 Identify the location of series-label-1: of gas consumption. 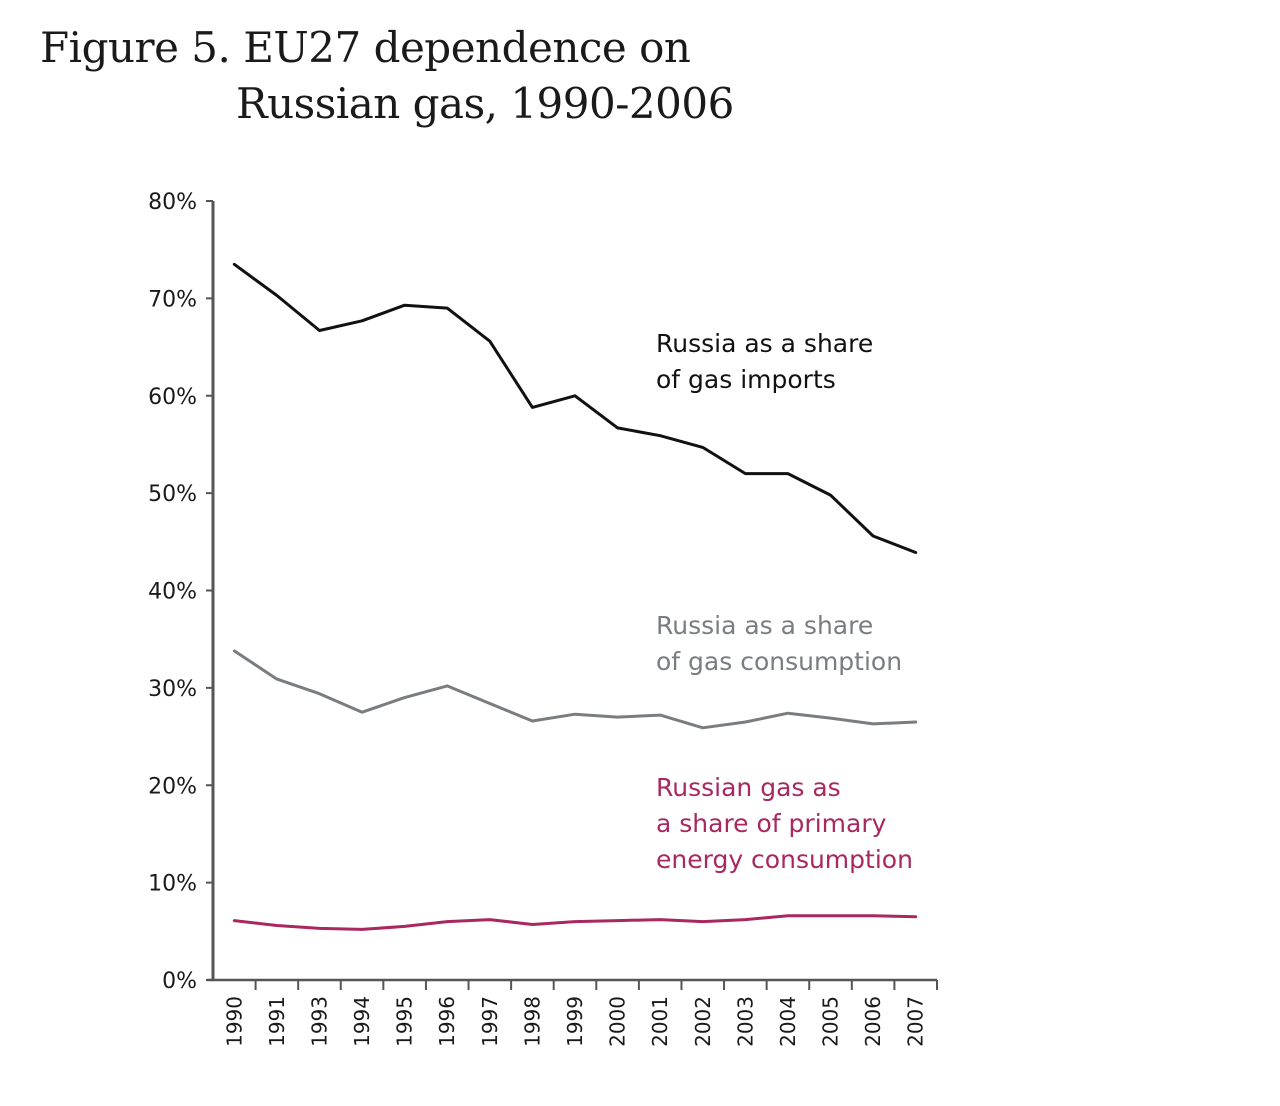
(779, 661).